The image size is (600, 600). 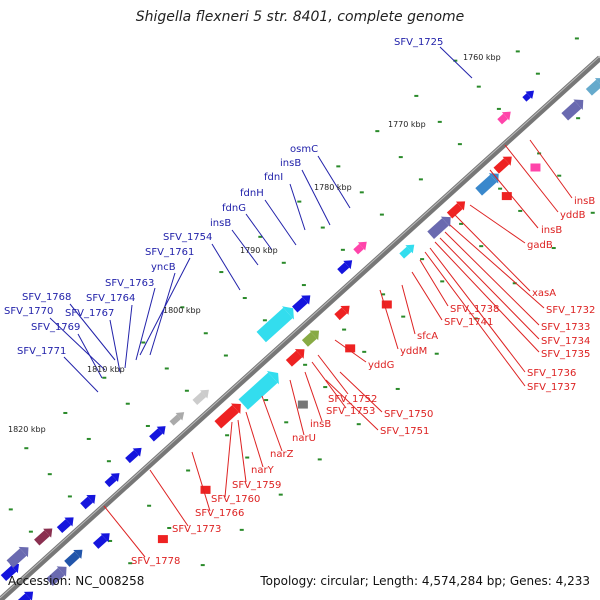 What do you see at coordinates (413, 351) in the screenshot?
I see `gene-label: yddM` at bounding box center [413, 351].